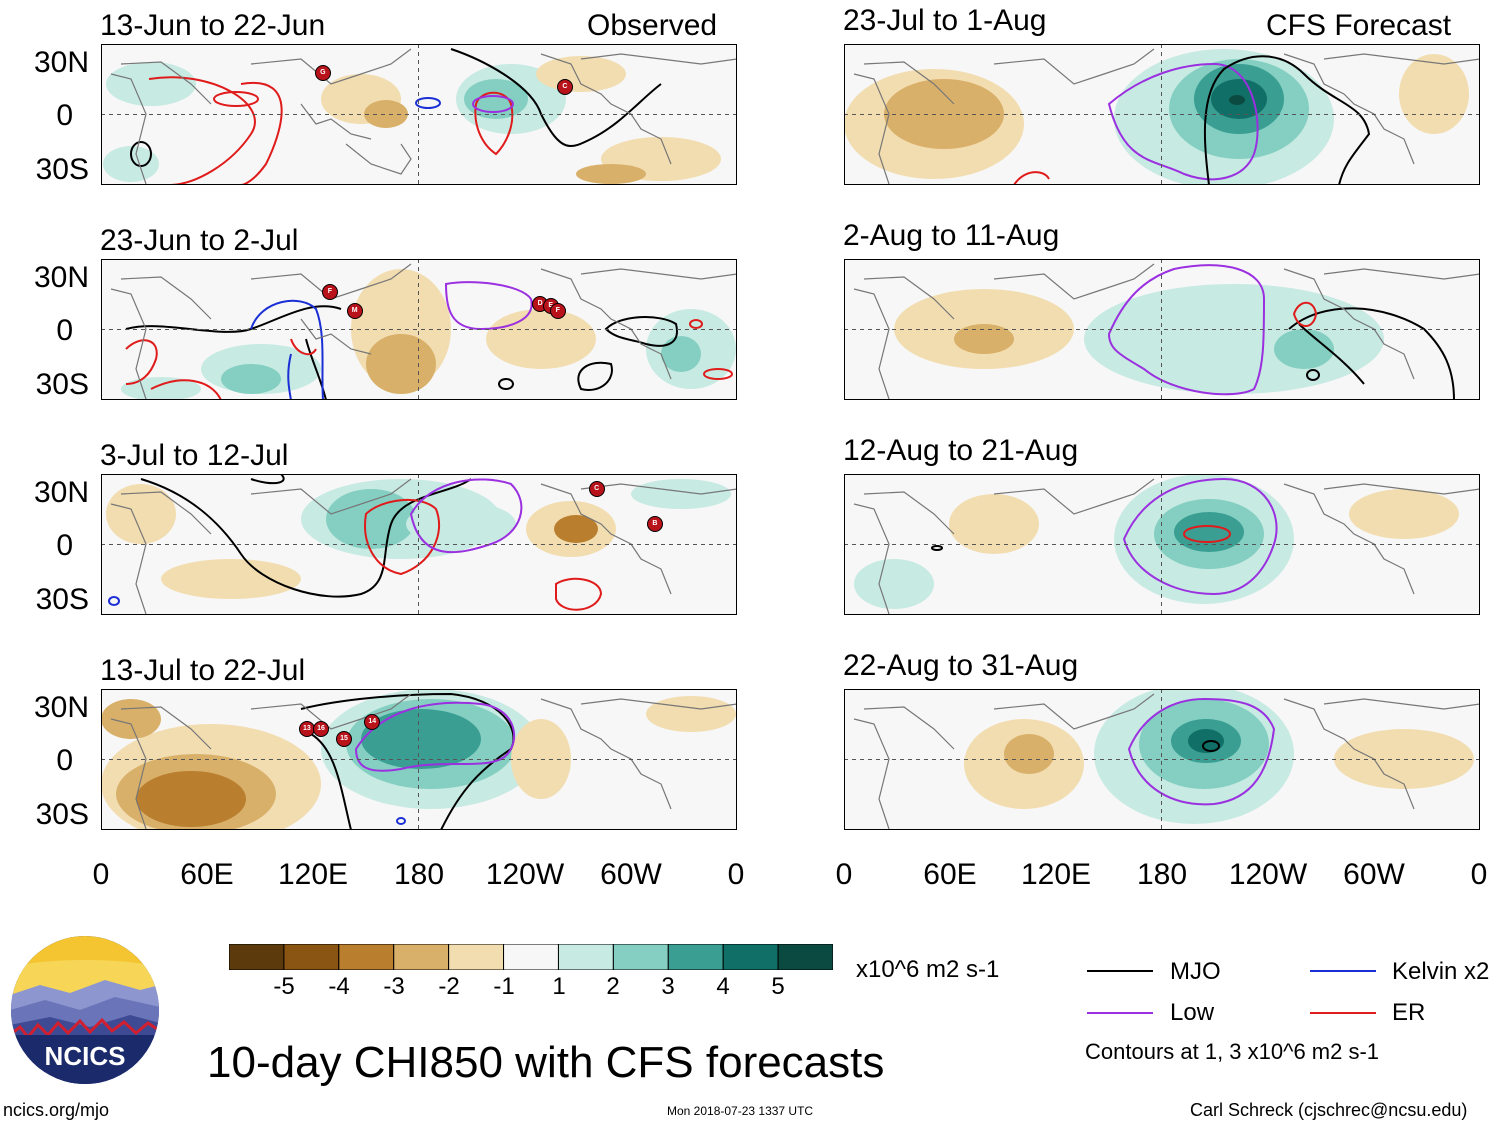  I want to click on ncics-logo: NCICS, so click(85, 1010).